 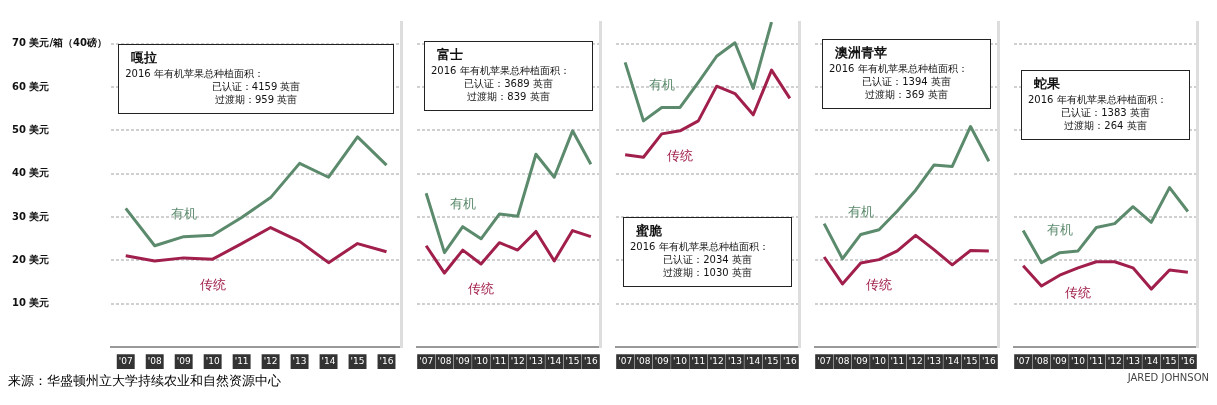 What do you see at coordinates (31, 173) in the screenshot?
I see `y-tick-label: 40 美元` at bounding box center [31, 173].